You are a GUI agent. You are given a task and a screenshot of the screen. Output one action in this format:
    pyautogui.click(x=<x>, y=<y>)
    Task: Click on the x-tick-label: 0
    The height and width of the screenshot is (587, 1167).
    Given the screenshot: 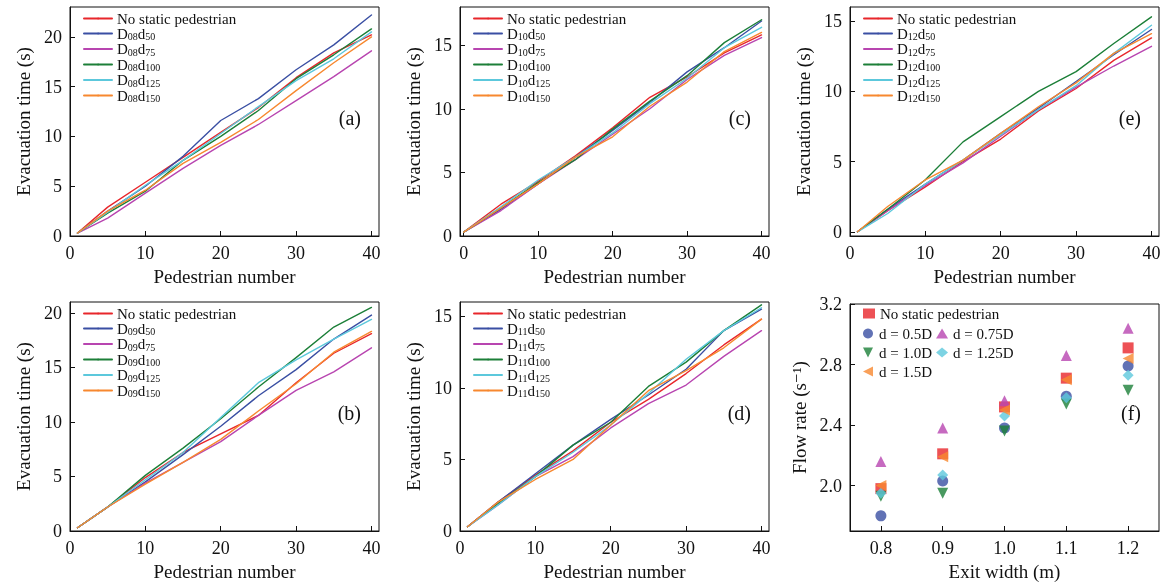 What is the action you would take?
    pyautogui.click(x=464, y=253)
    